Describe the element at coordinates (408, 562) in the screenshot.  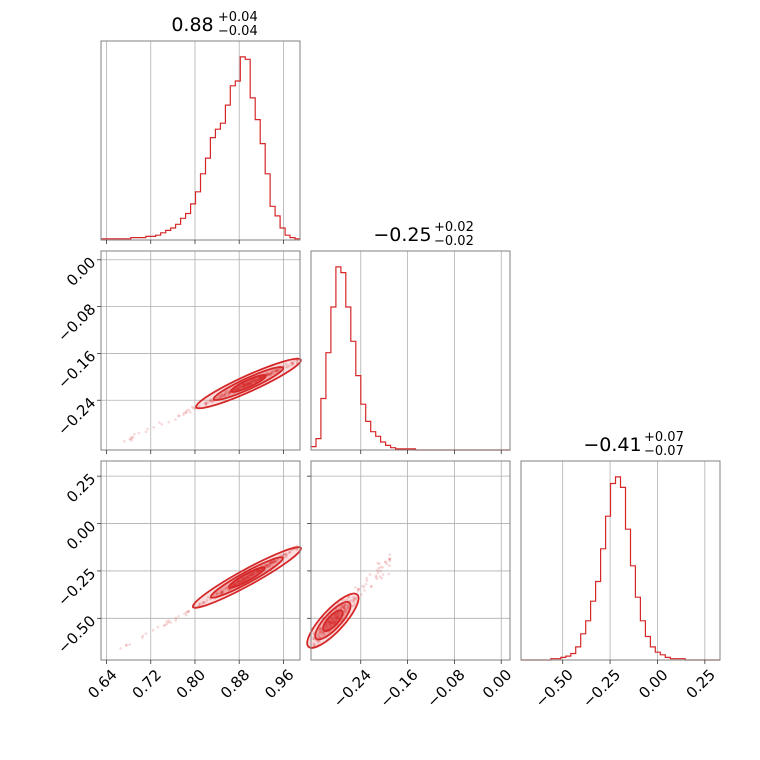
I see `panel-r2-c1` at that location.